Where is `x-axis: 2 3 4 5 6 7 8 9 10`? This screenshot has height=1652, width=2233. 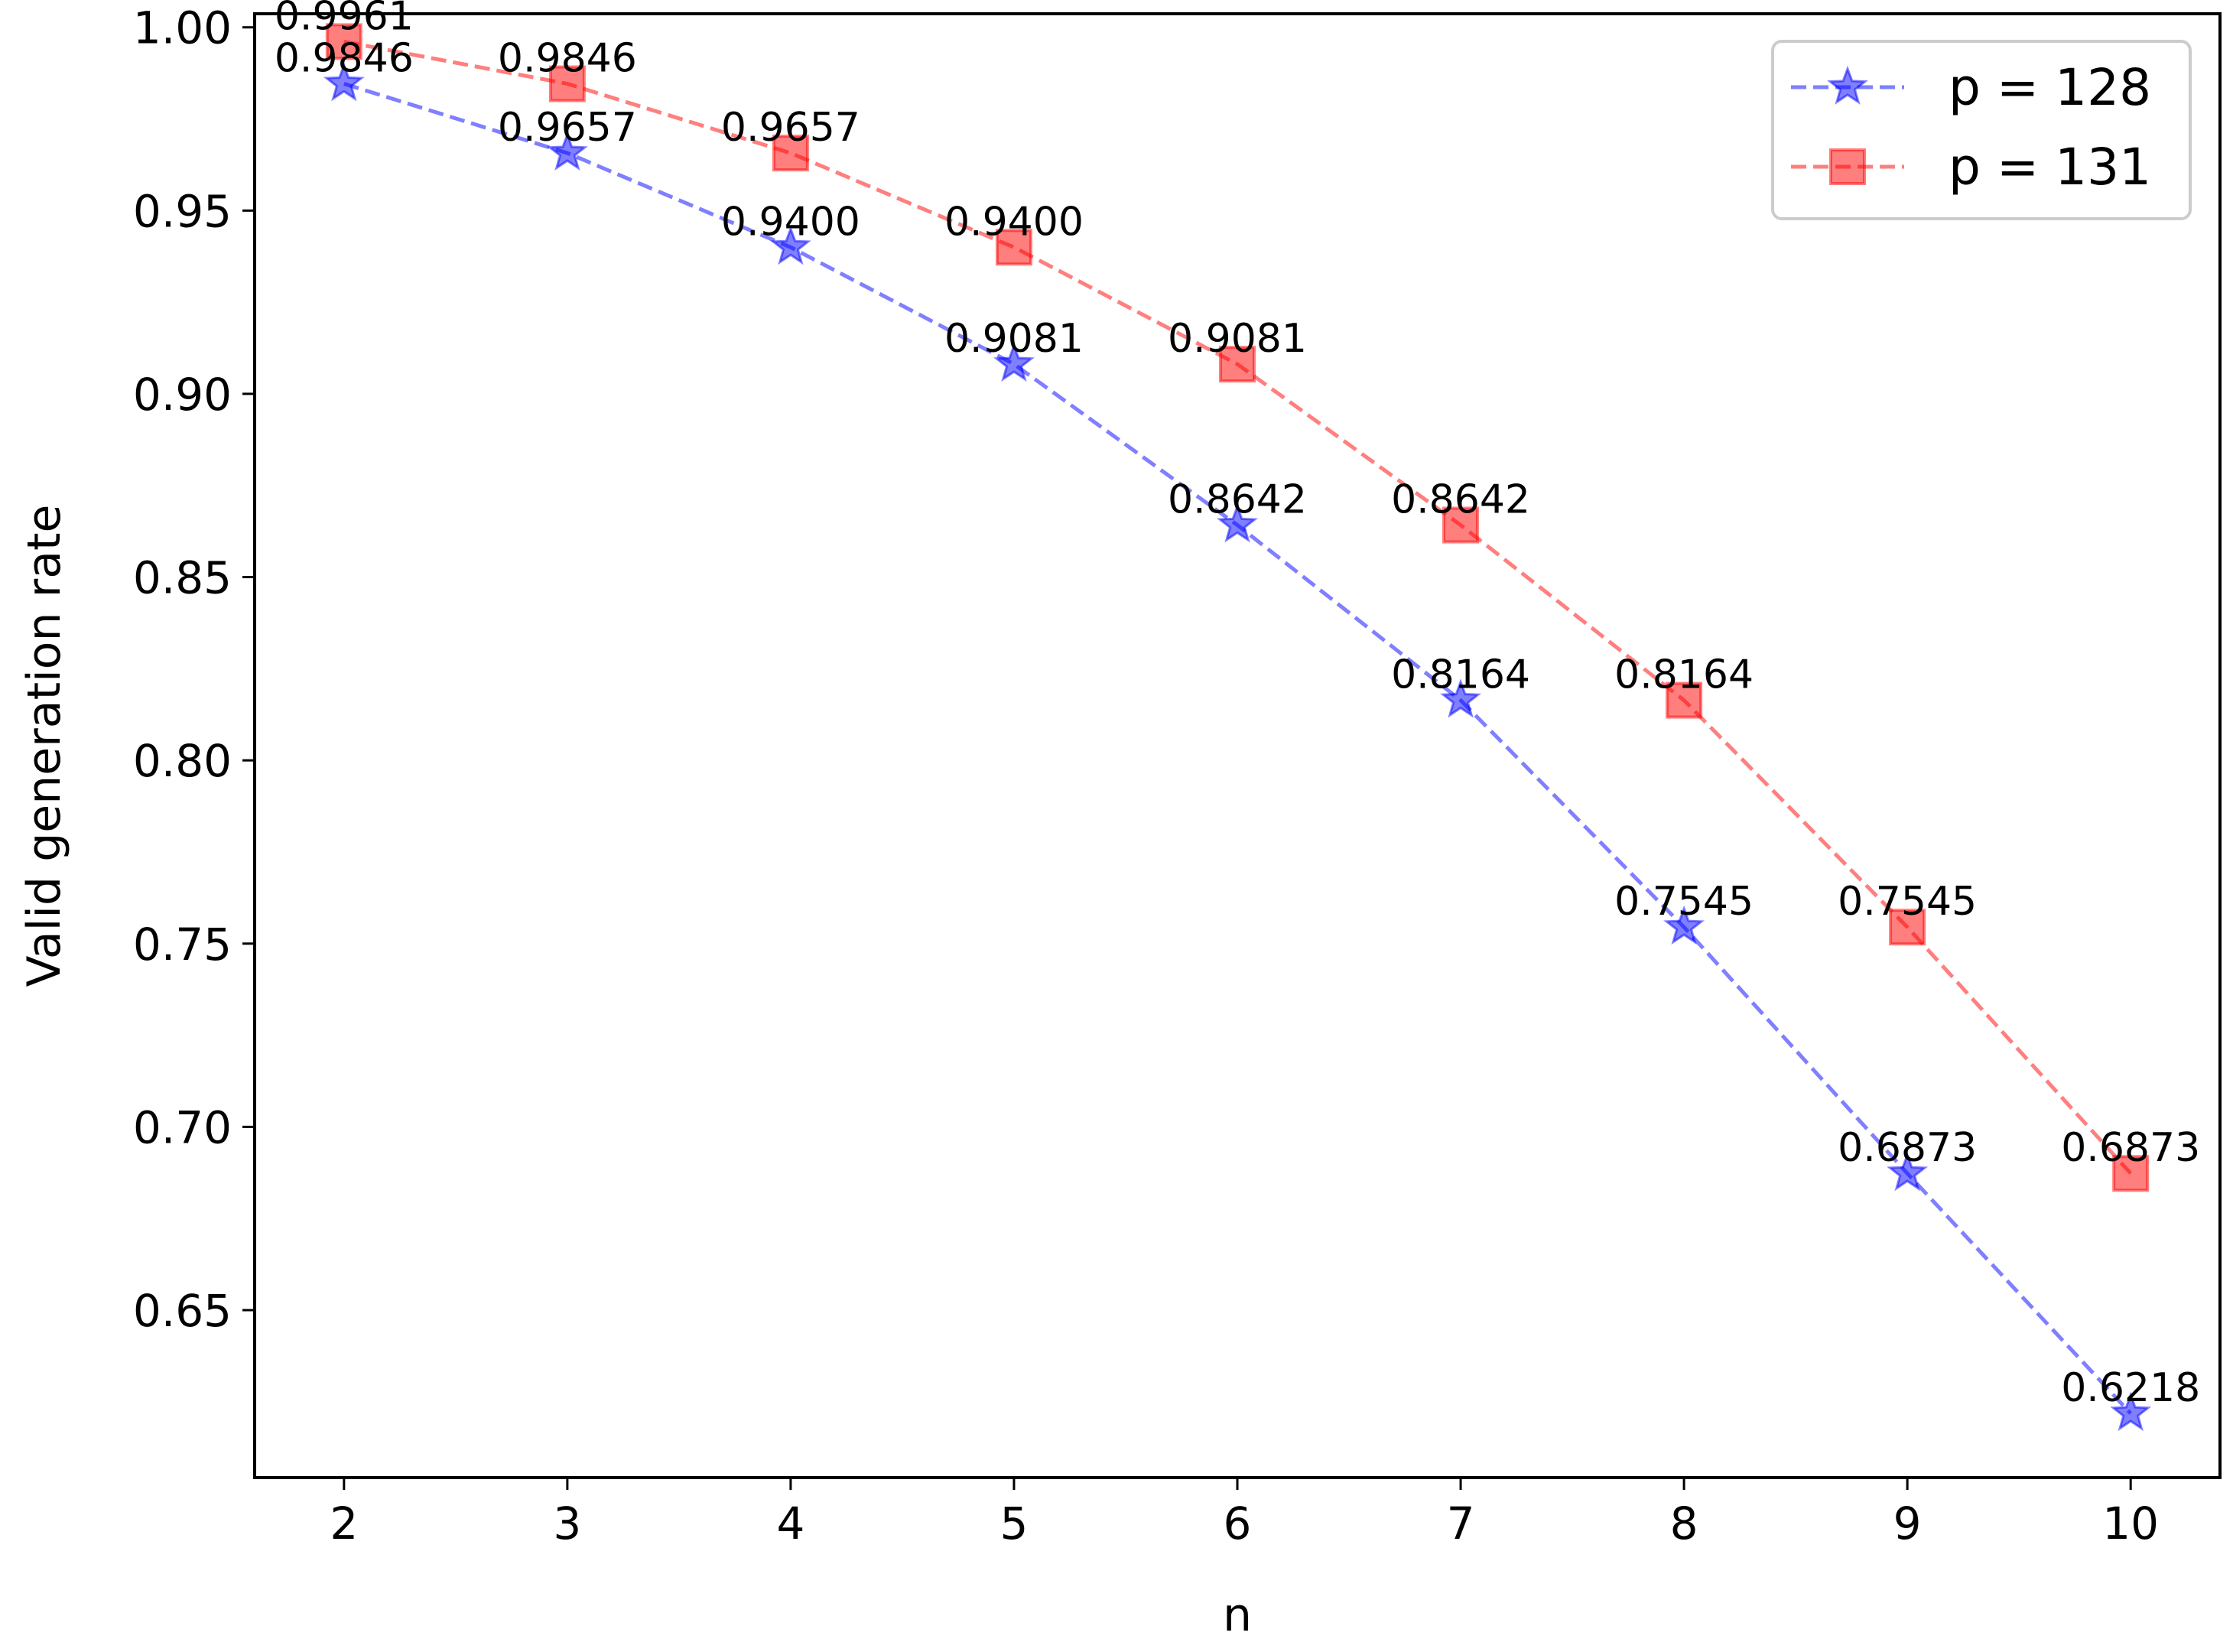
x-axis: 2 3 4 5 6 7 8 9 10 is located at coordinates (1244, 1514).